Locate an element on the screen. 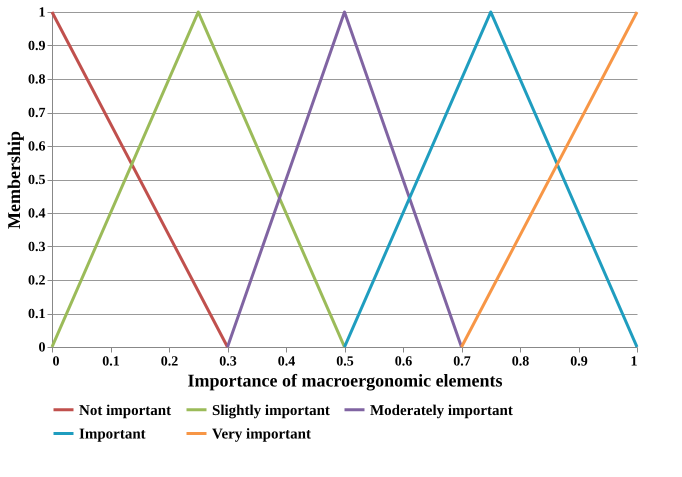 The height and width of the screenshot is (477, 682). y-tick-label: 0.2 is located at coordinates (37, 281).